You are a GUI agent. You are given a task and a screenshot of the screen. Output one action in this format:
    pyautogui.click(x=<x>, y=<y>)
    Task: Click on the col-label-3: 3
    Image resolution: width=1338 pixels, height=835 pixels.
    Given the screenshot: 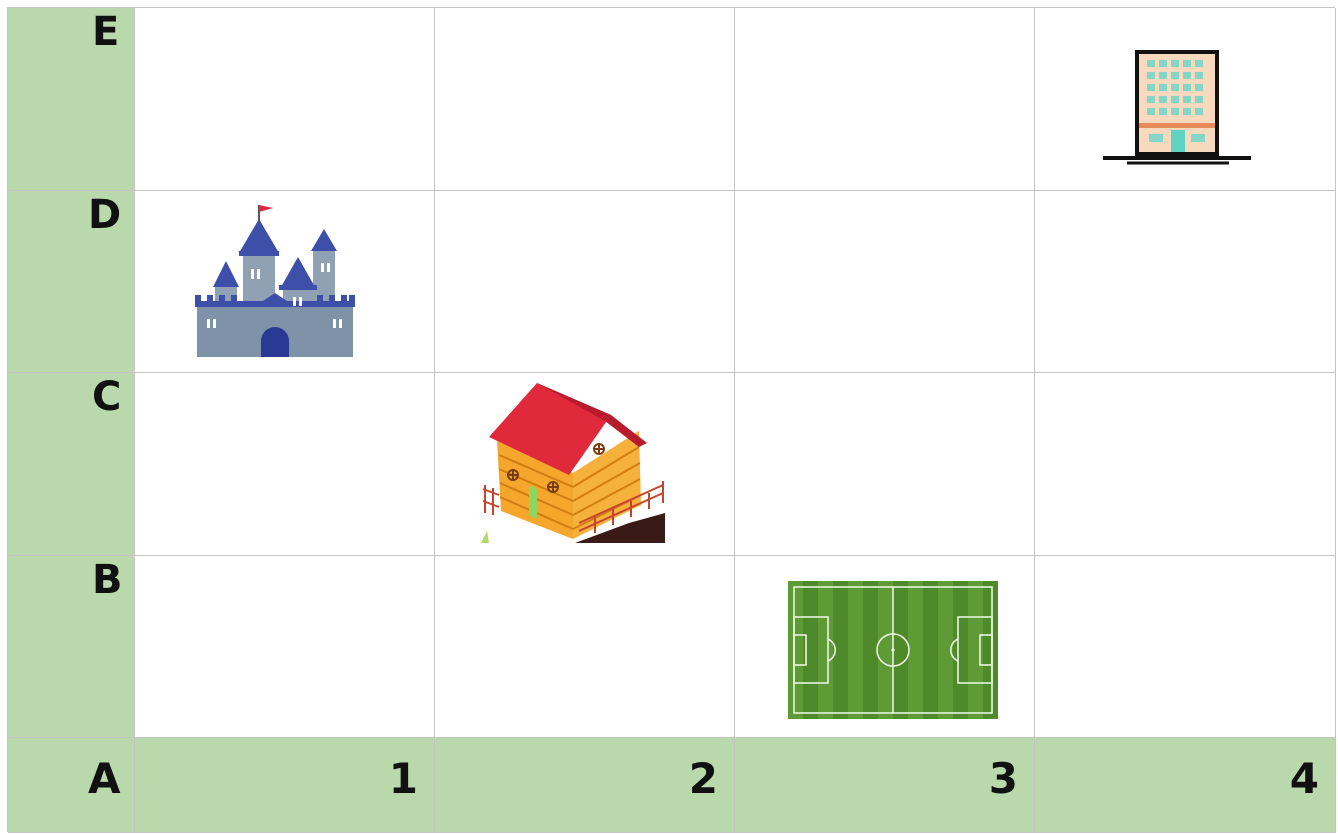 What is the action you would take?
    pyautogui.click(x=1003, y=778)
    